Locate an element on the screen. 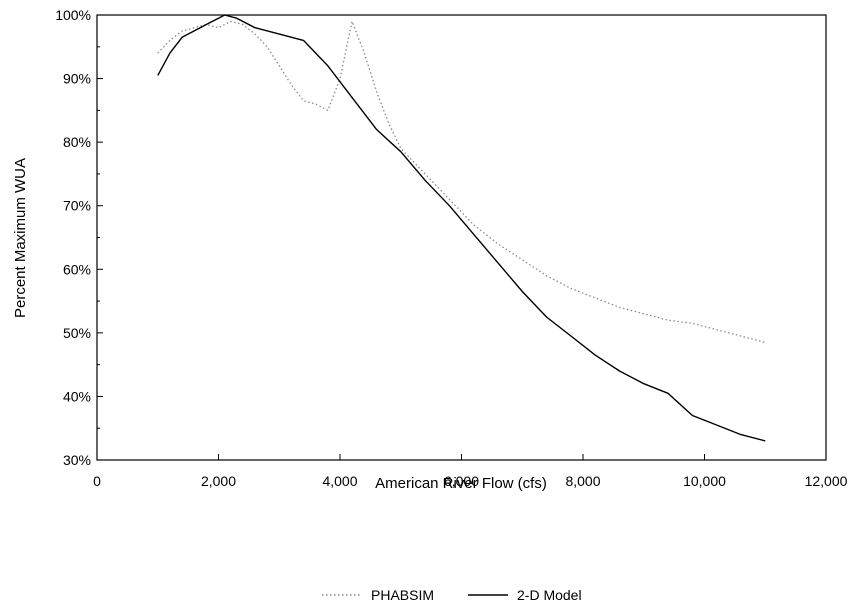  x-tick-label: 2,000 is located at coordinates (218, 481).